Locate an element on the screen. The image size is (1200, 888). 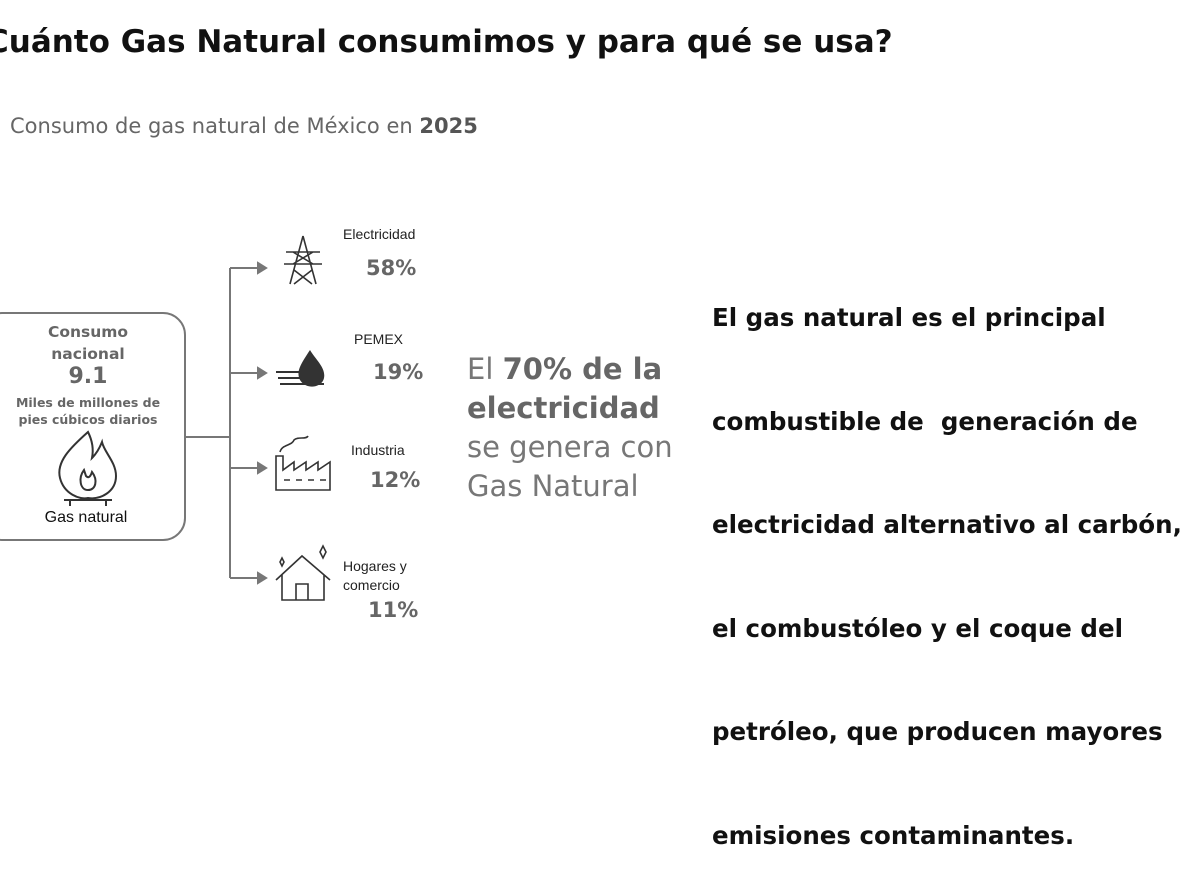
use-share: 11% is located at coordinates (393, 610).